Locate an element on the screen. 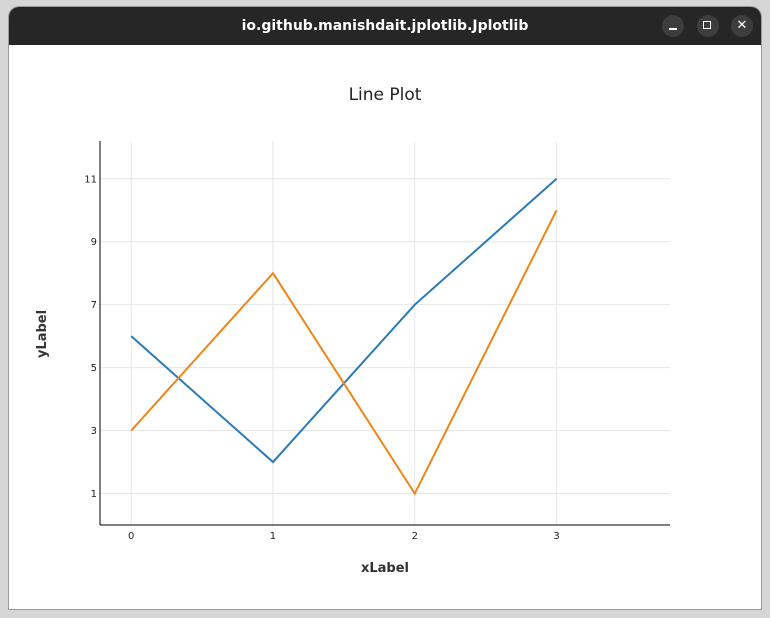 Image resolution: width=770 pixels, height=618 pixels. minimize-button is located at coordinates (673, 26).